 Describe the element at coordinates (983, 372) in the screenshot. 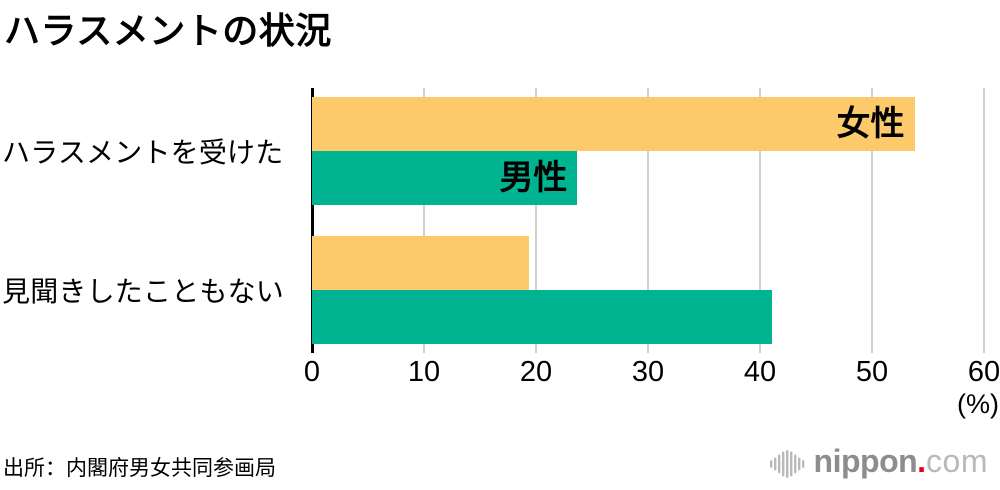

I see `x-tick-label-60: 60` at that location.